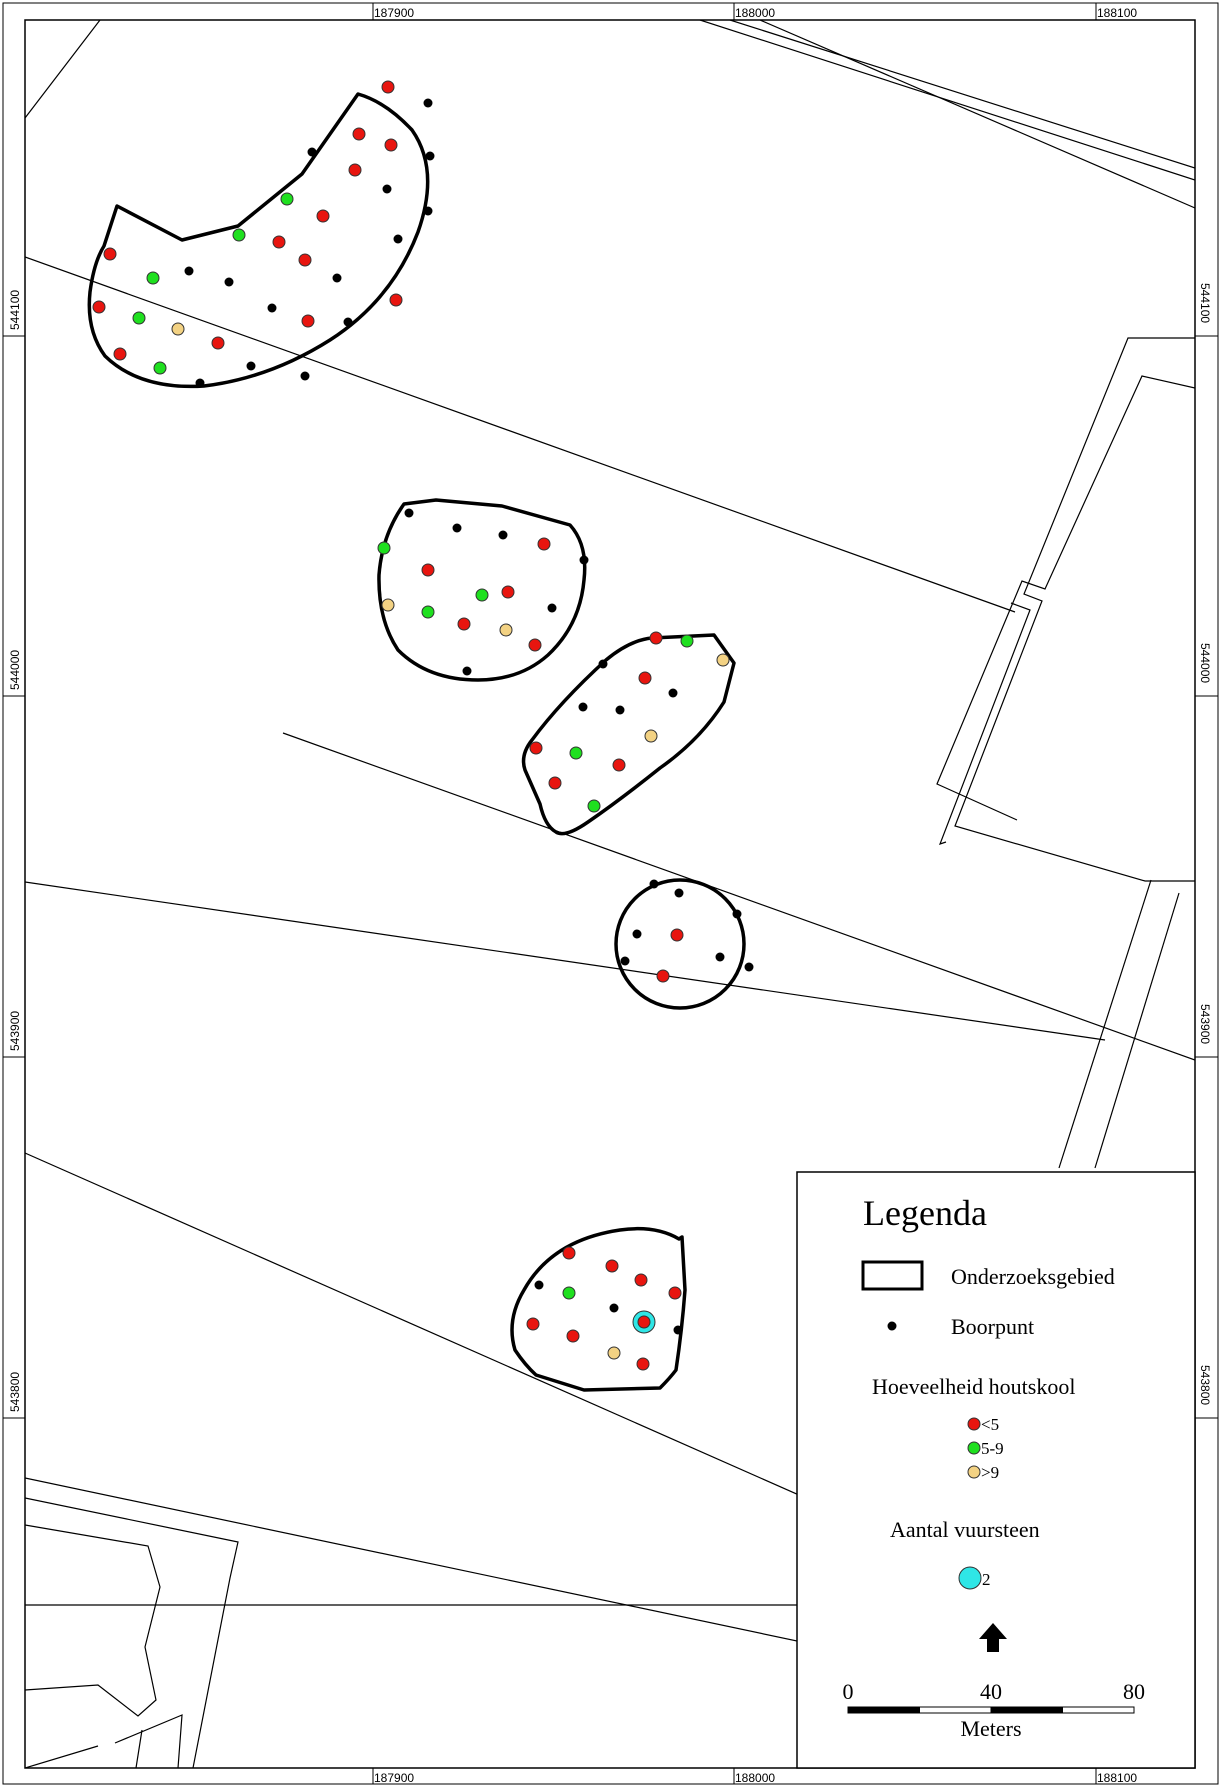 This screenshot has width=1221, height=1787. I want to click on legend-flint-heading: Aantal vuursteen, so click(965, 1529).